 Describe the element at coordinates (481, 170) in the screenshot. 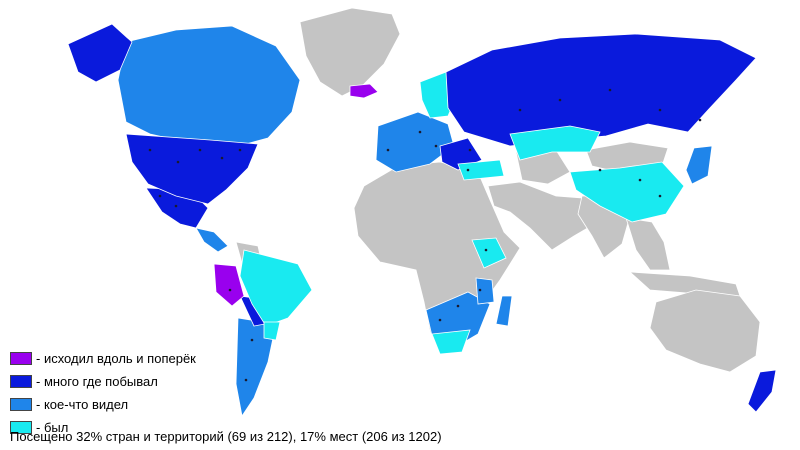

I see `turkey` at that location.